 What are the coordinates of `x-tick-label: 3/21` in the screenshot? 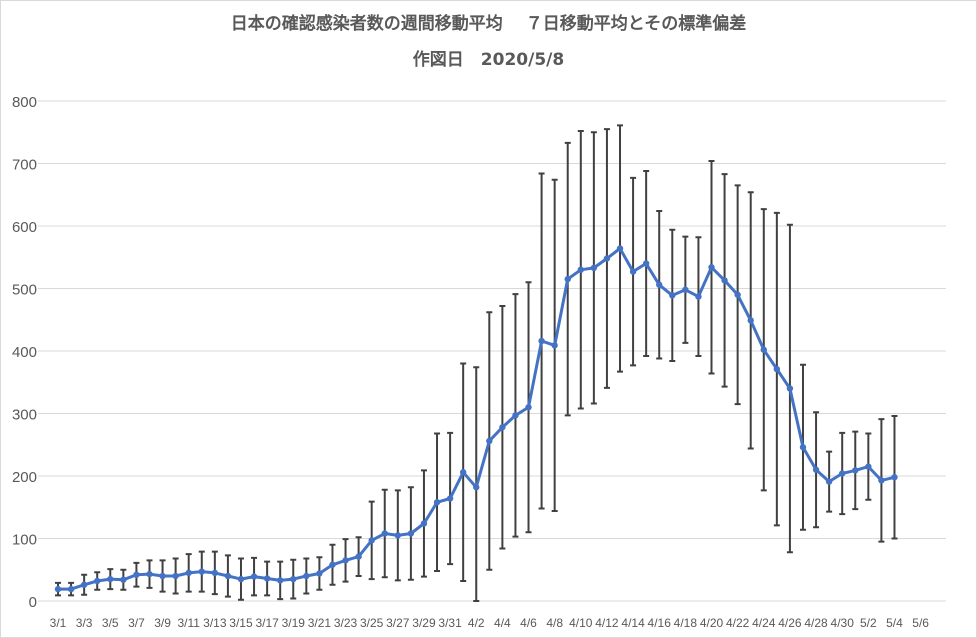 It's located at (320, 623).